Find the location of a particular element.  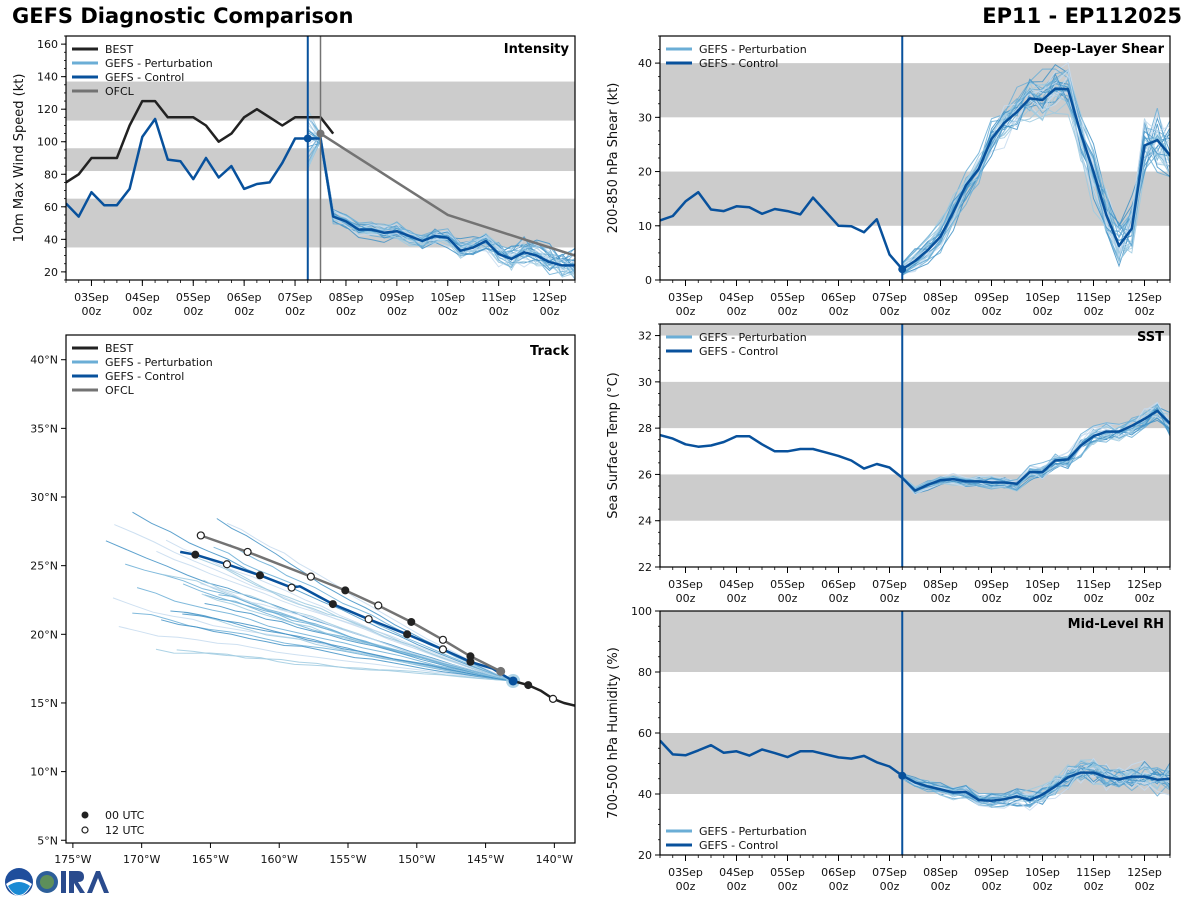

y-tick-label: 24 is located at coordinates (645, 521).